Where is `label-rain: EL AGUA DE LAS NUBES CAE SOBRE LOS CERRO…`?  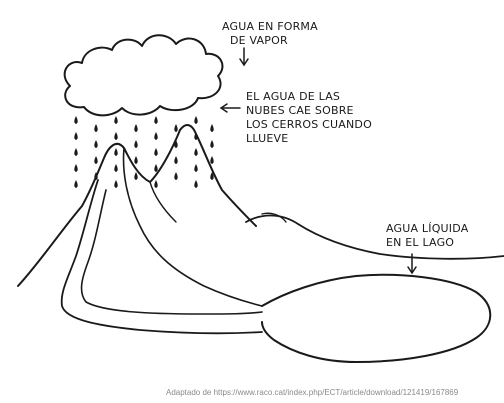
label-rain: EL AGUA DE LAS NUBES CAE SOBRE LOS CERRO… is located at coordinates (309, 118).